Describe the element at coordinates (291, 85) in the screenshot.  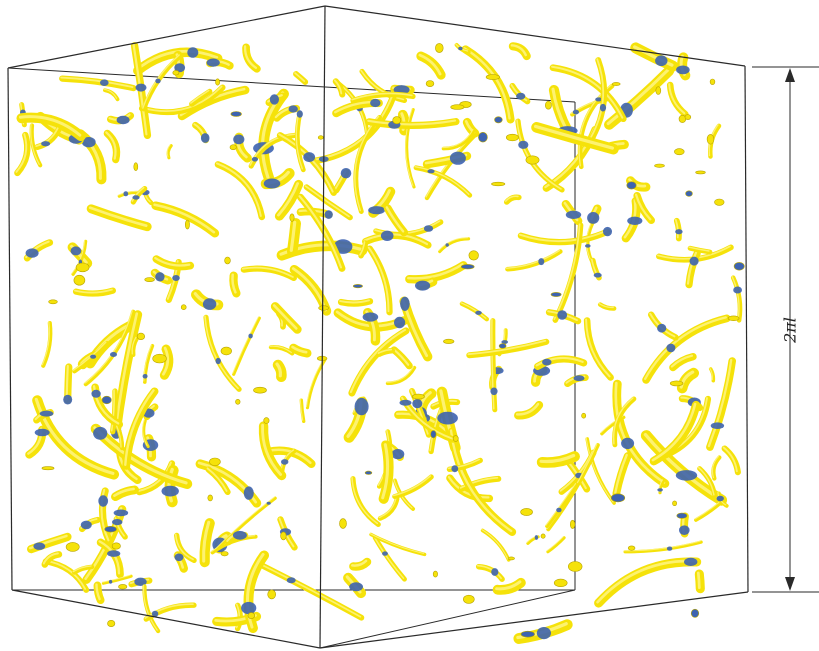
I see `box-edge-back-top` at that location.